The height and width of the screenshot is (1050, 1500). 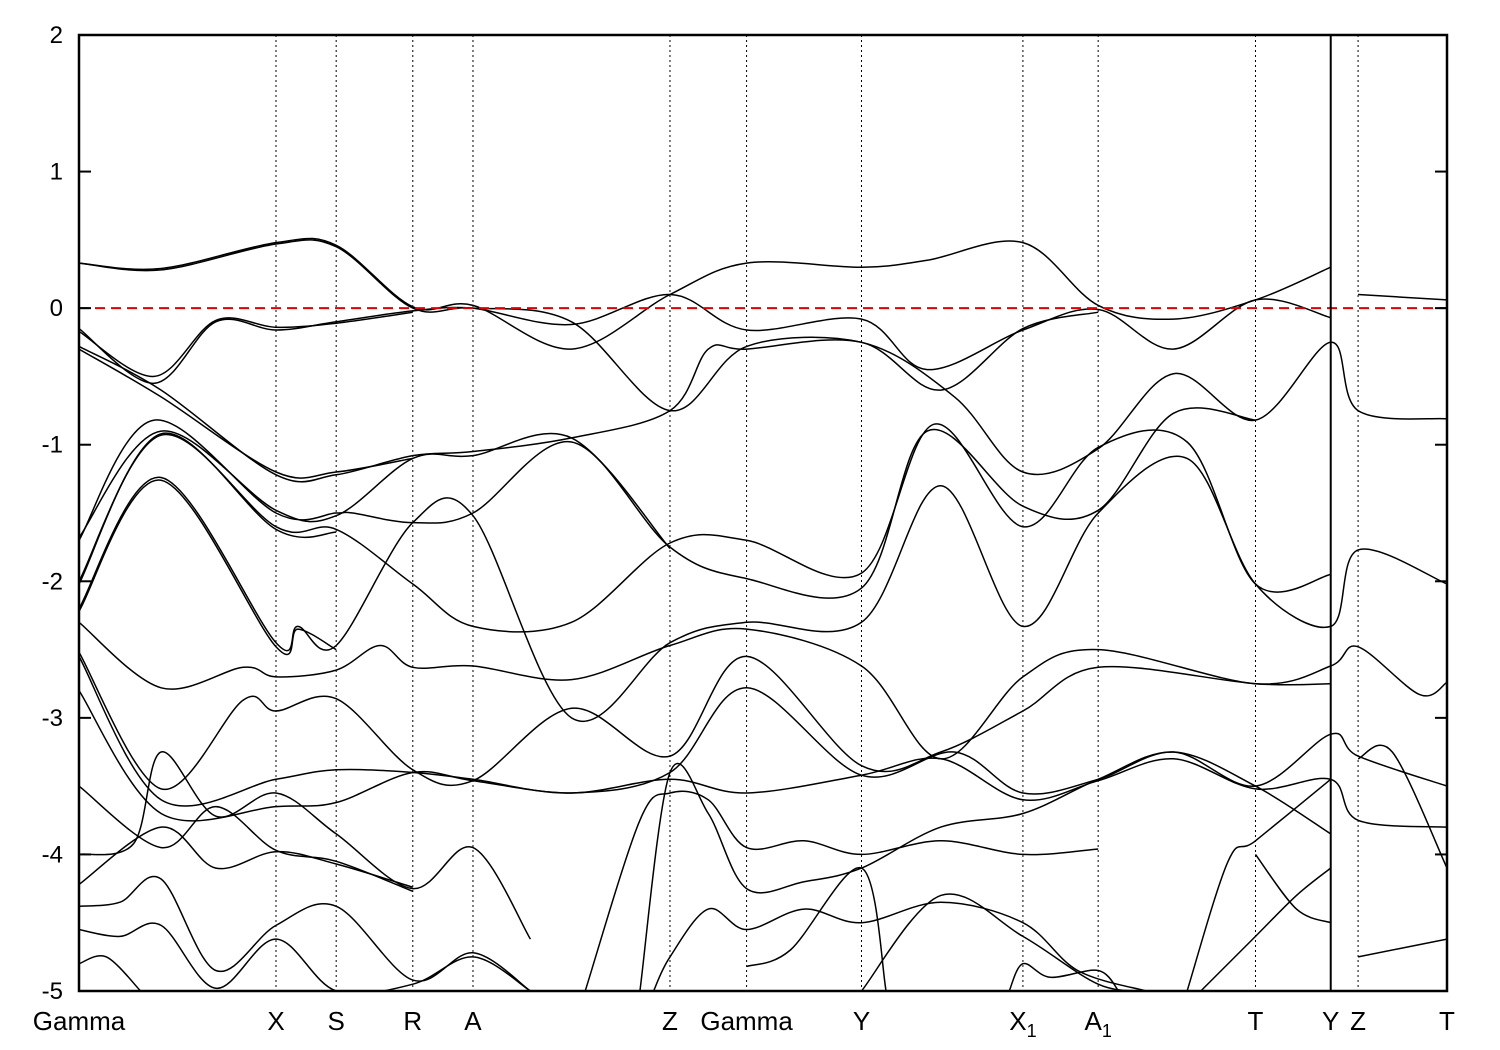 I want to click on kpoint-label: X1, so click(x=1022, y=1023).